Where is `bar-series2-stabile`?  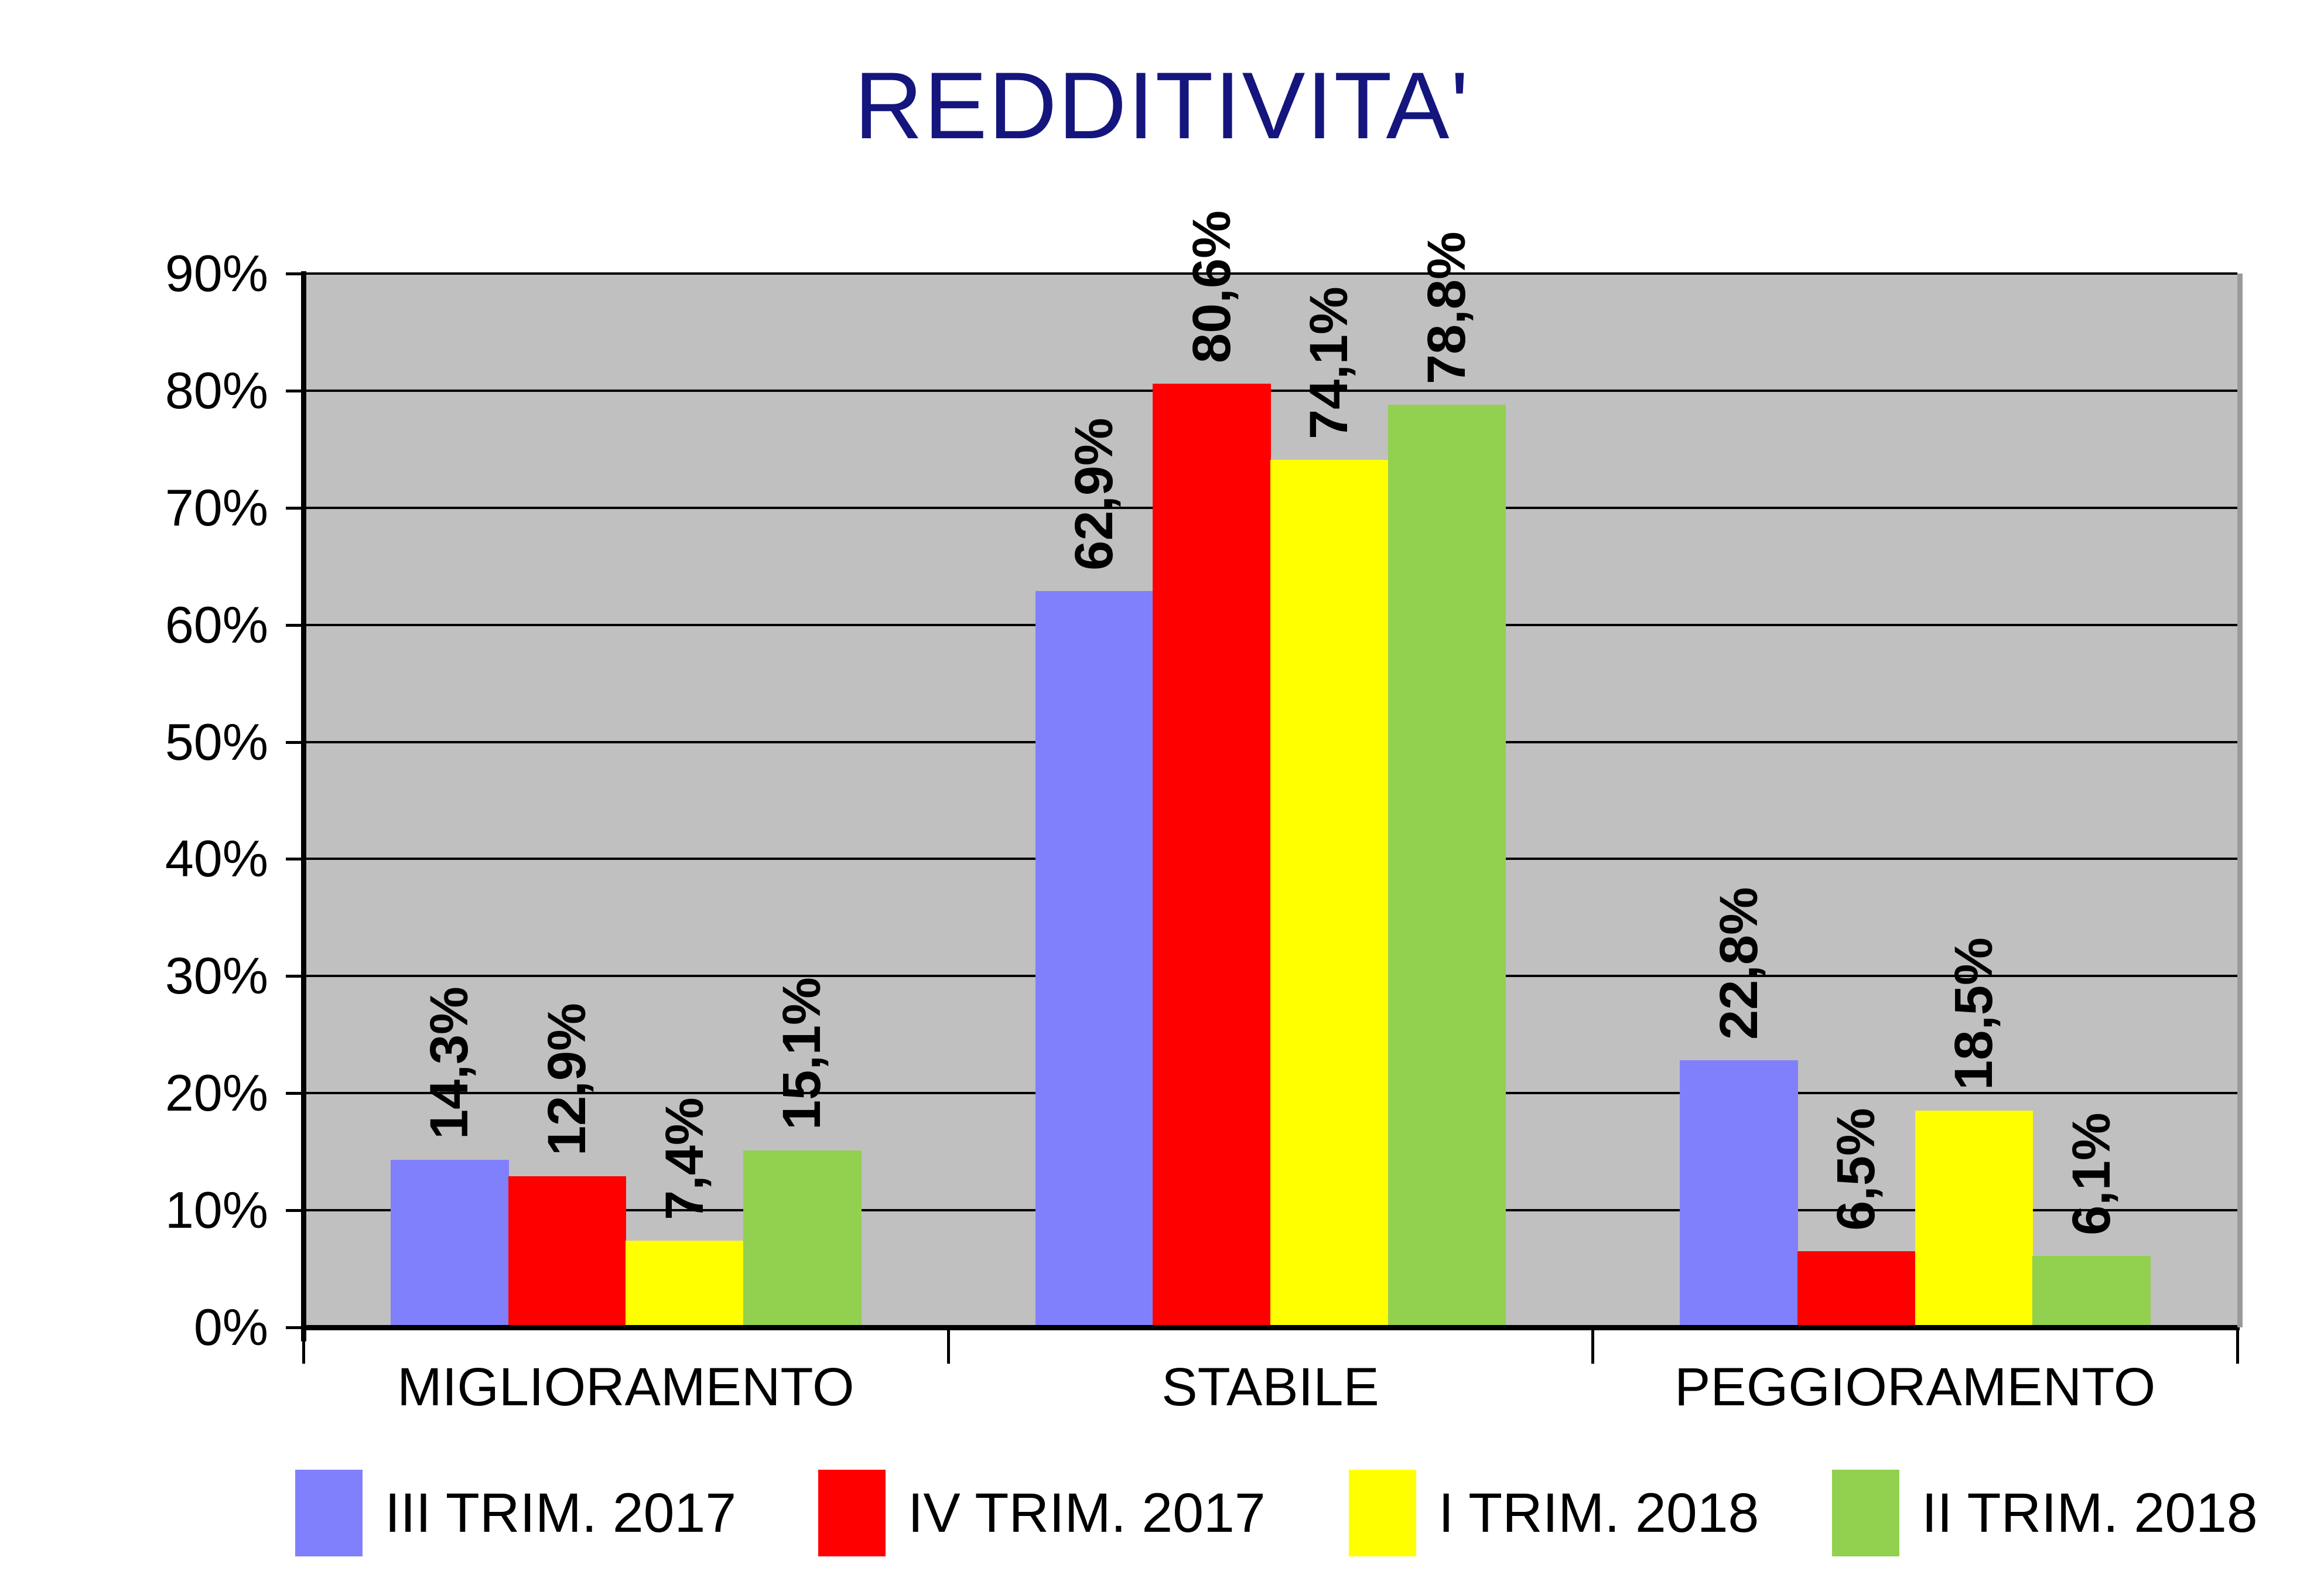 bar-series2-stabile is located at coordinates (1212, 855).